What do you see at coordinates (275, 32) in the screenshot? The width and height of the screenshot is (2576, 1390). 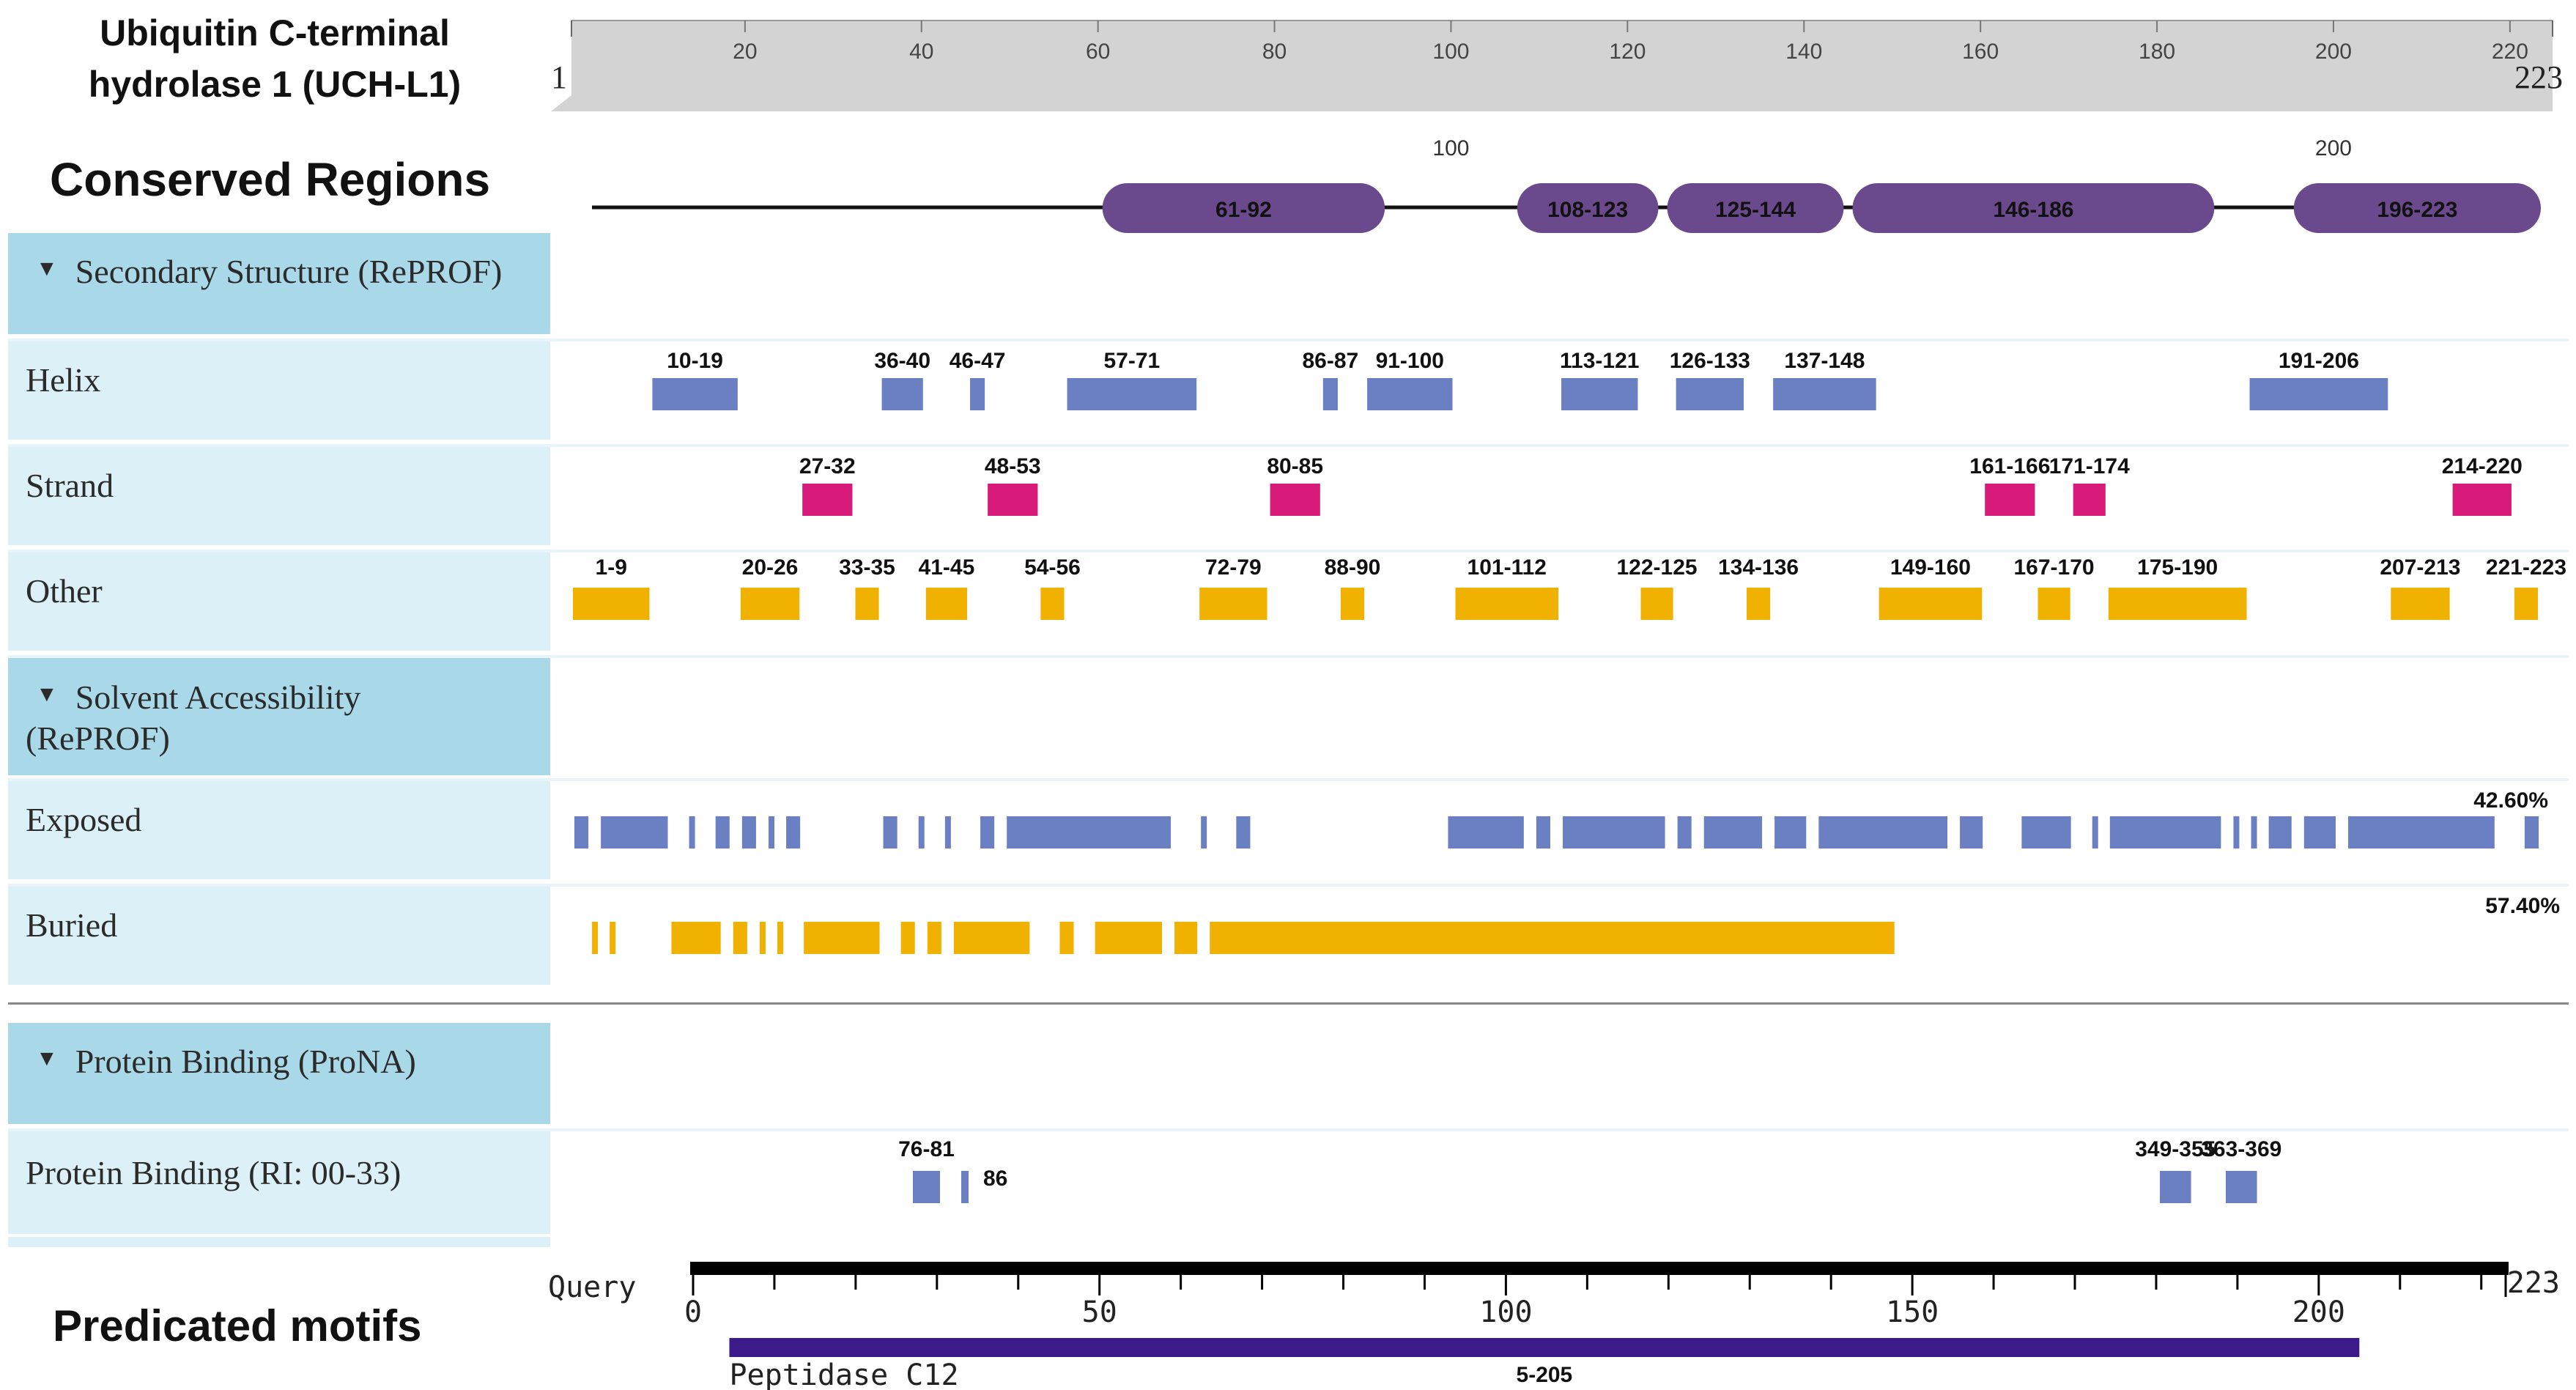 I see `protein-title-line1: Ubiquitin C-terminal` at bounding box center [275, 32].